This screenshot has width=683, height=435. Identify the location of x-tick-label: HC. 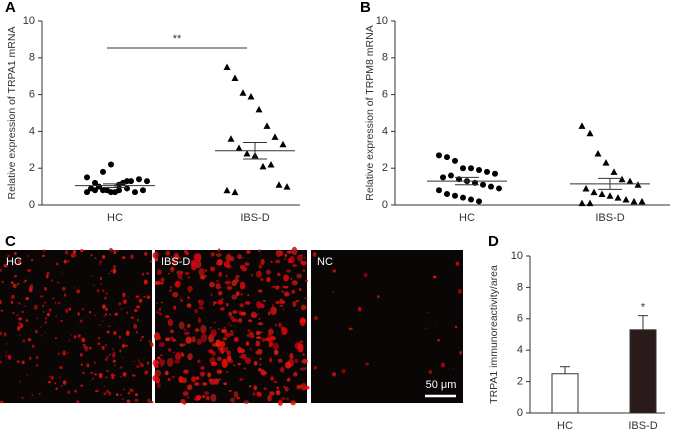
(467, 218).